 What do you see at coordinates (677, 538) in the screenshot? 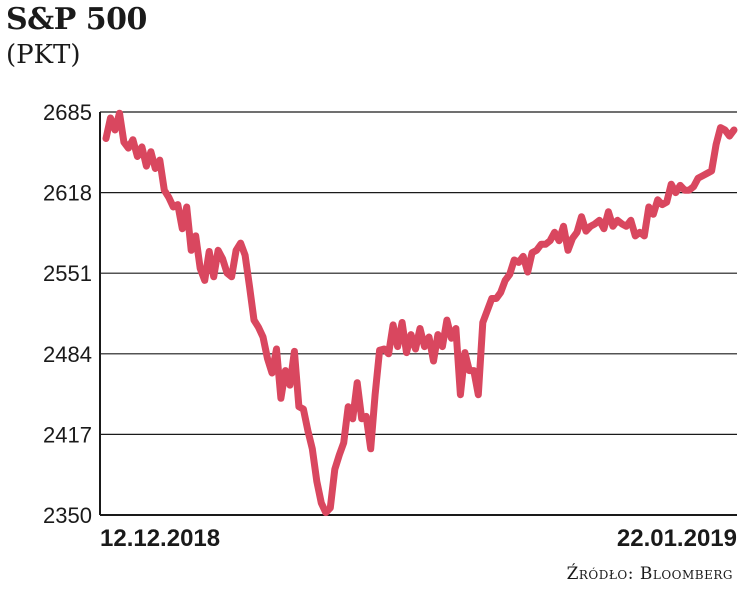
I see `x-tick-label: 22.01.2019` at bounding box center [677, 538].